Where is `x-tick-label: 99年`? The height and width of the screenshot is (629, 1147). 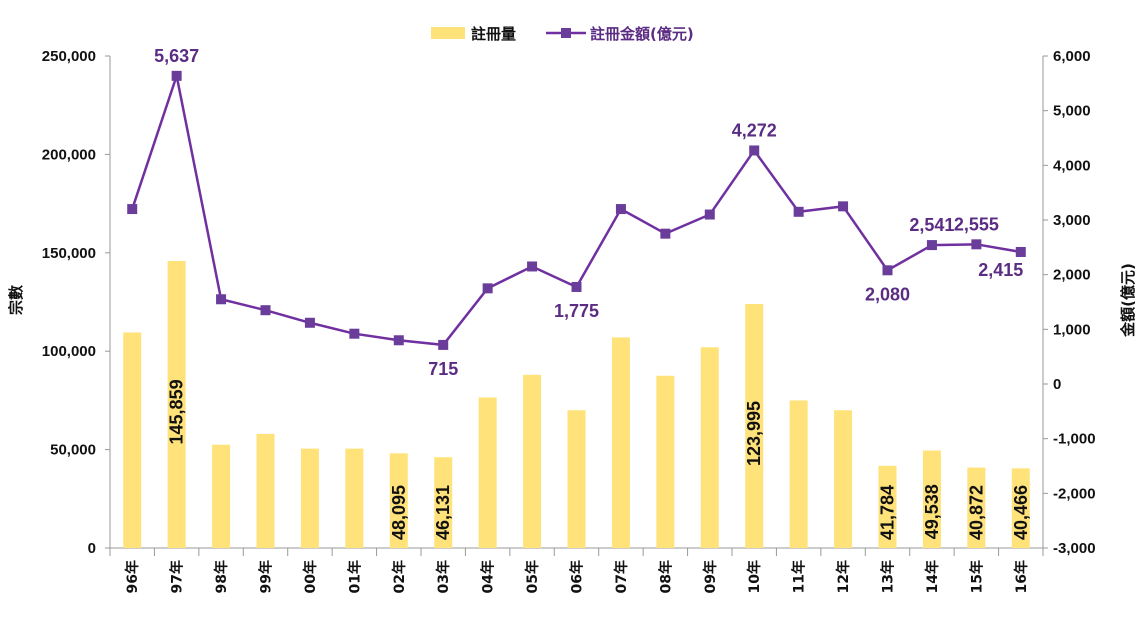
x-tick-label: 99年 is located at coordinates (266, 576).